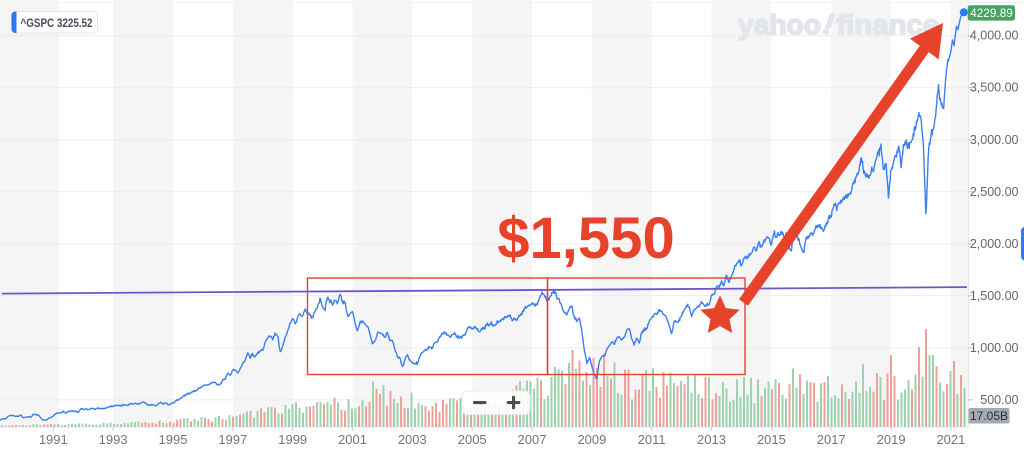 Image resolution: width=1024 pixels, height=460 pixels. Describe the element at coordinates (57, 24) in the screenshot. I see `svg-text: ^GSPC 3225.52` at that location.